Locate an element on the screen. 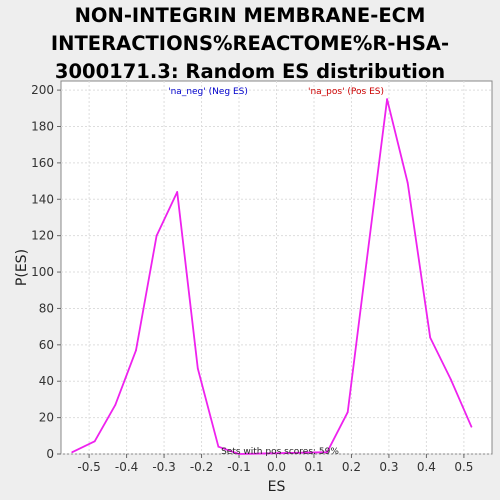  chart-title-line-2: INTERACTIONS%REACTOME%R-HSA- is located at coordinates (250, 43).